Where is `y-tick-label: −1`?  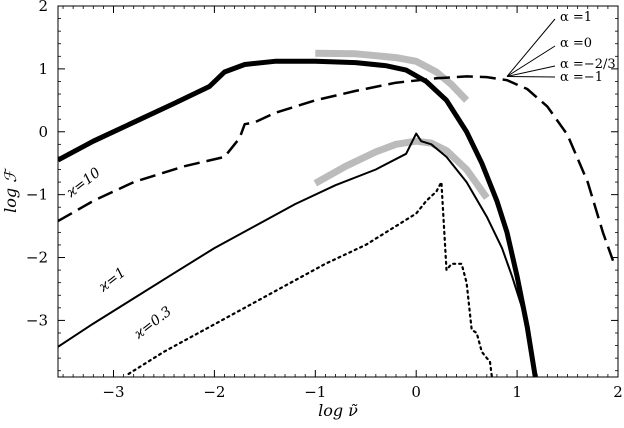
y-tick-label: −1 is located at coordinates (37, 195).